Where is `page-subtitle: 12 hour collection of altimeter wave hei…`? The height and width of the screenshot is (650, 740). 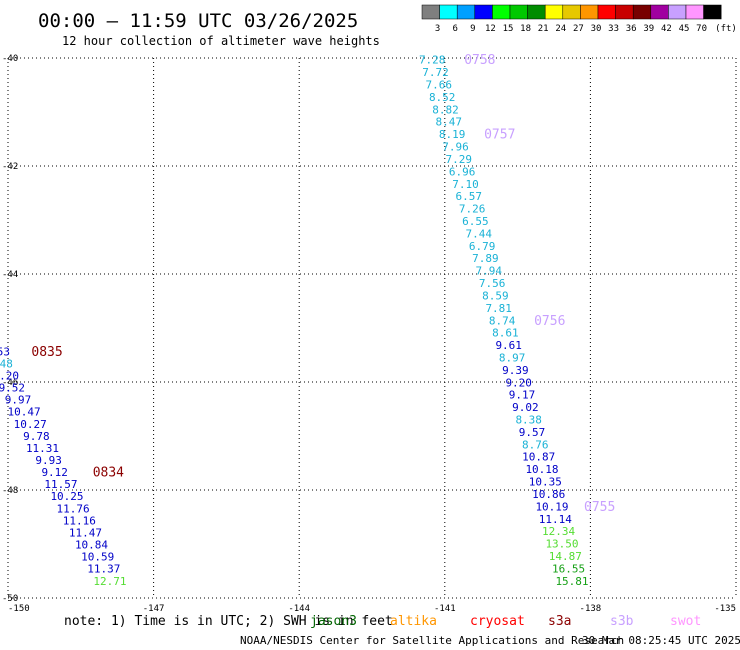 page-subtitle: 12 hour collection of altimeter wave hei… is located at coordinates (221, 41).